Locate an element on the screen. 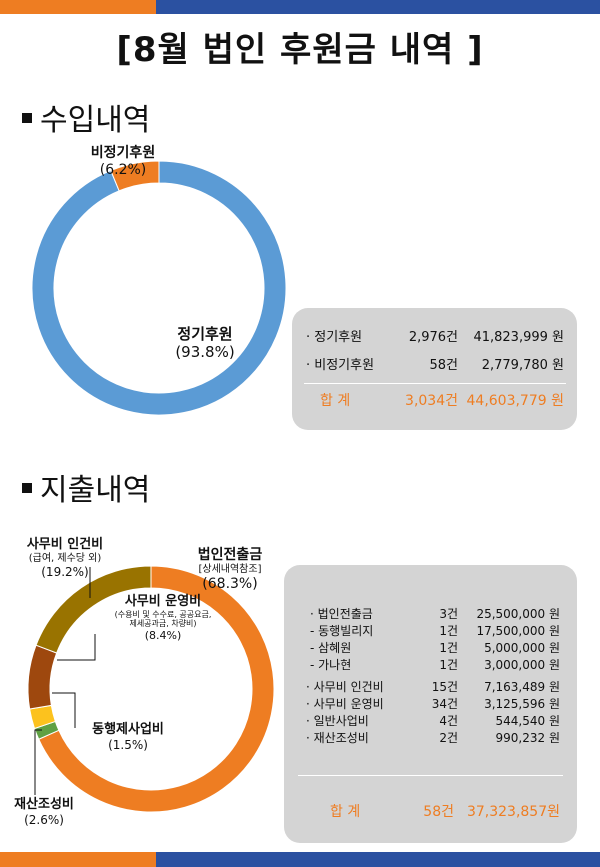  expense-row-amount: 3,000,000 원 is located at coordinates (522, 665).